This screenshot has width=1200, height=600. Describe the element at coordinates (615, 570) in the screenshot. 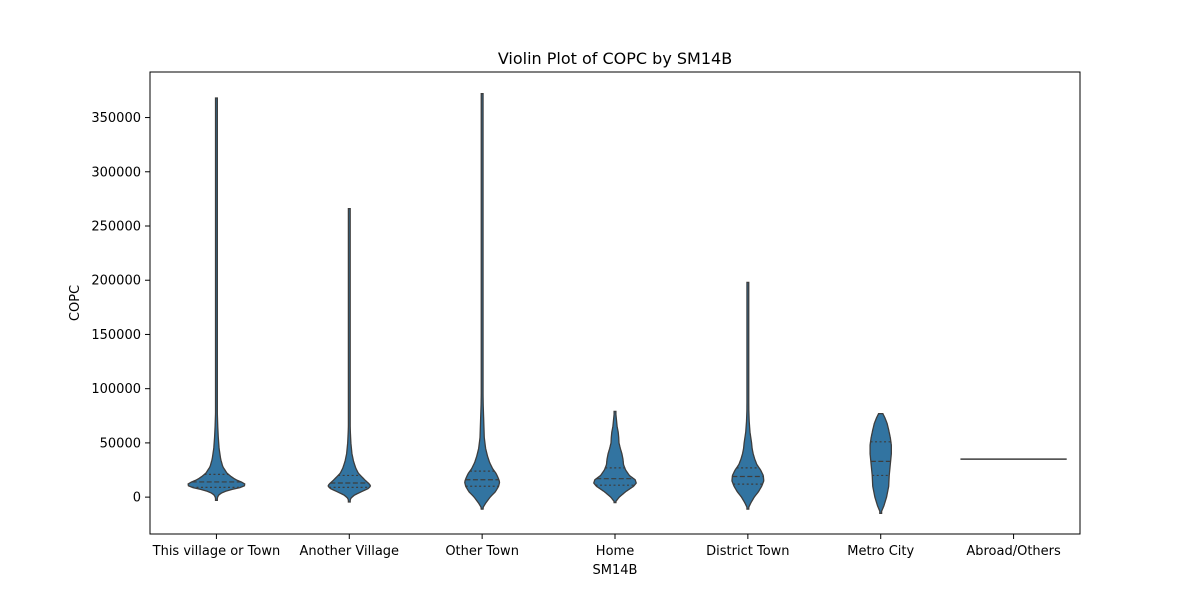

I see `x-axis-title: SM14B` at that location.